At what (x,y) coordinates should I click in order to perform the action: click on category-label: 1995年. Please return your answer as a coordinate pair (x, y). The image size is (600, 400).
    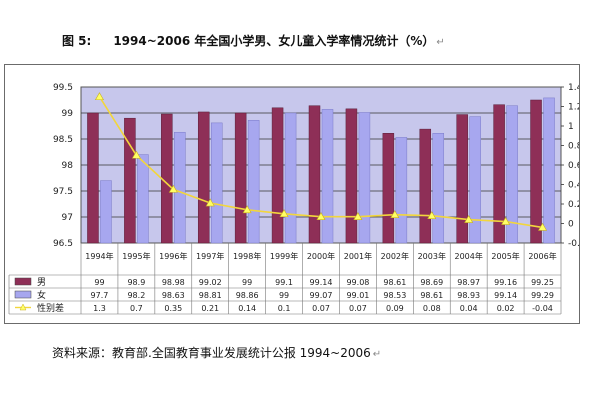
    Looking at the image, I should click on (136, 256).